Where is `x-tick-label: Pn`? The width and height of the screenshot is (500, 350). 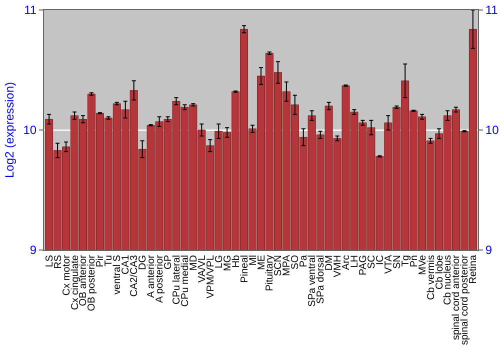
x-tick-label: Pn is located at coordinates (414, 261).